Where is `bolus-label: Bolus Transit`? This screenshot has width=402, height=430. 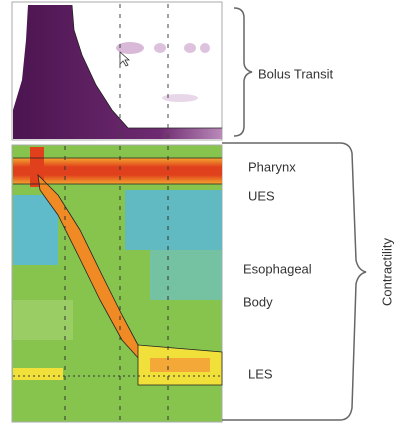
bolus-label: Bolus Transit is located at coordinates (296, 73).